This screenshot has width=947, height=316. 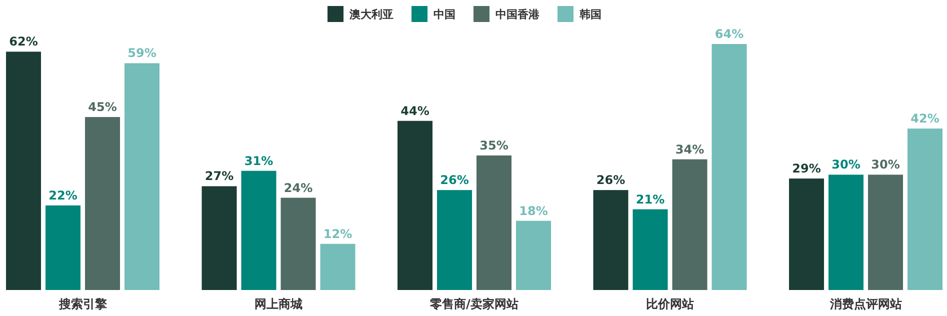 What do you see at coordinates (689, 149) in the screenshot?
I see `data-label: 34%` at bounding box center [689, 149].